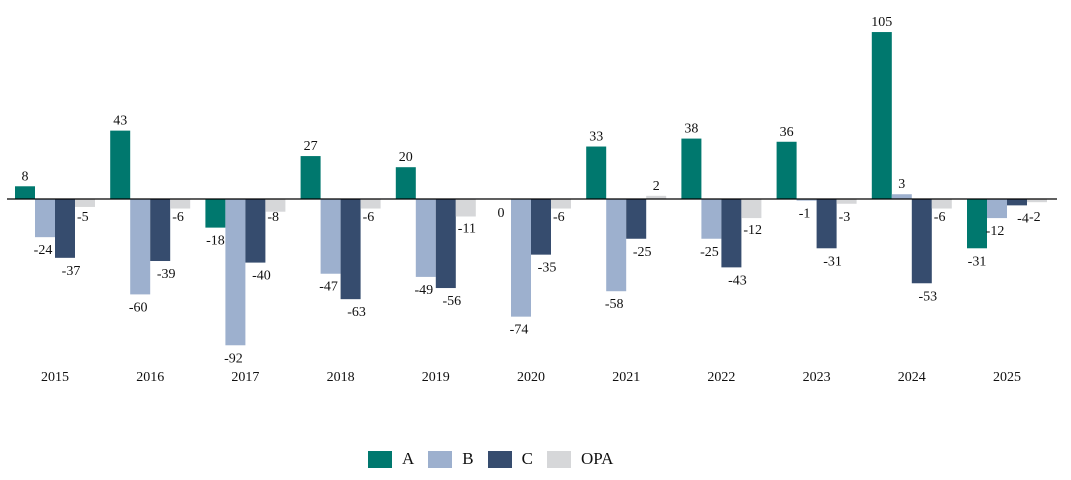 This screenshot has height=480, width=1071. I want to click on bar-c-2021, so click(636, 219).